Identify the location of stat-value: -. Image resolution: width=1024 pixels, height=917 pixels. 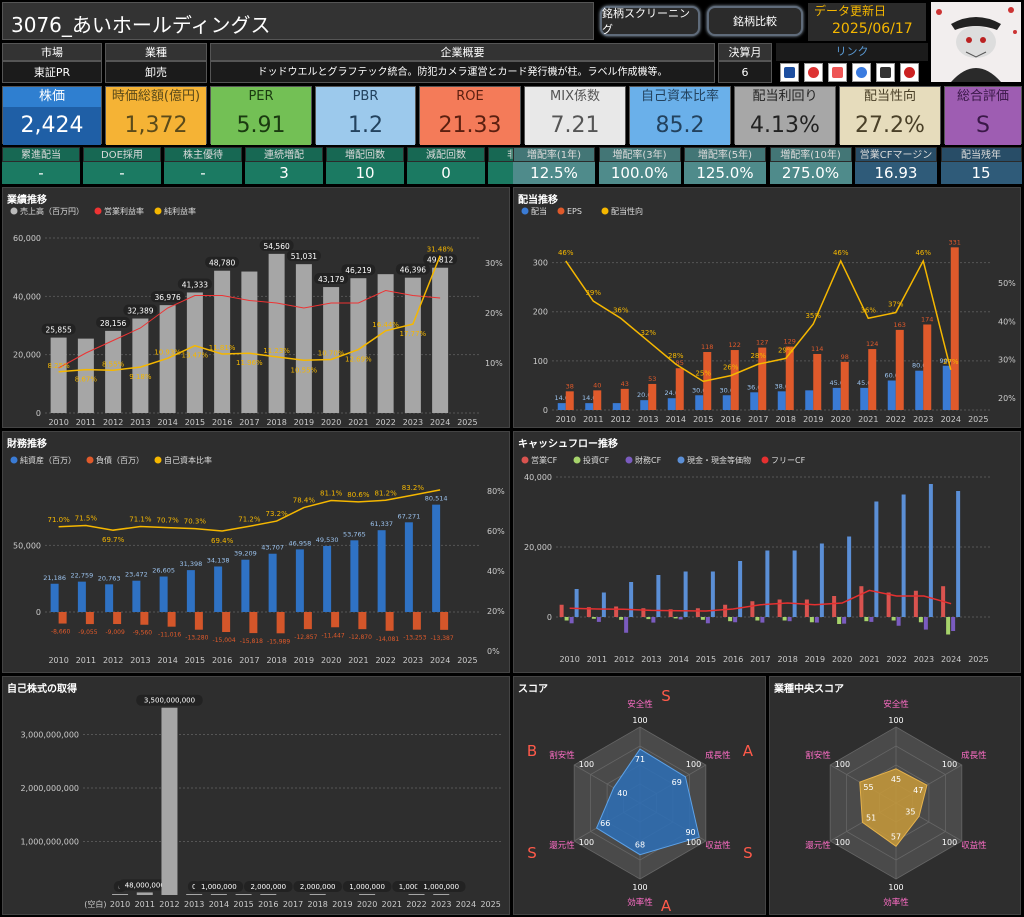
(41, 173).